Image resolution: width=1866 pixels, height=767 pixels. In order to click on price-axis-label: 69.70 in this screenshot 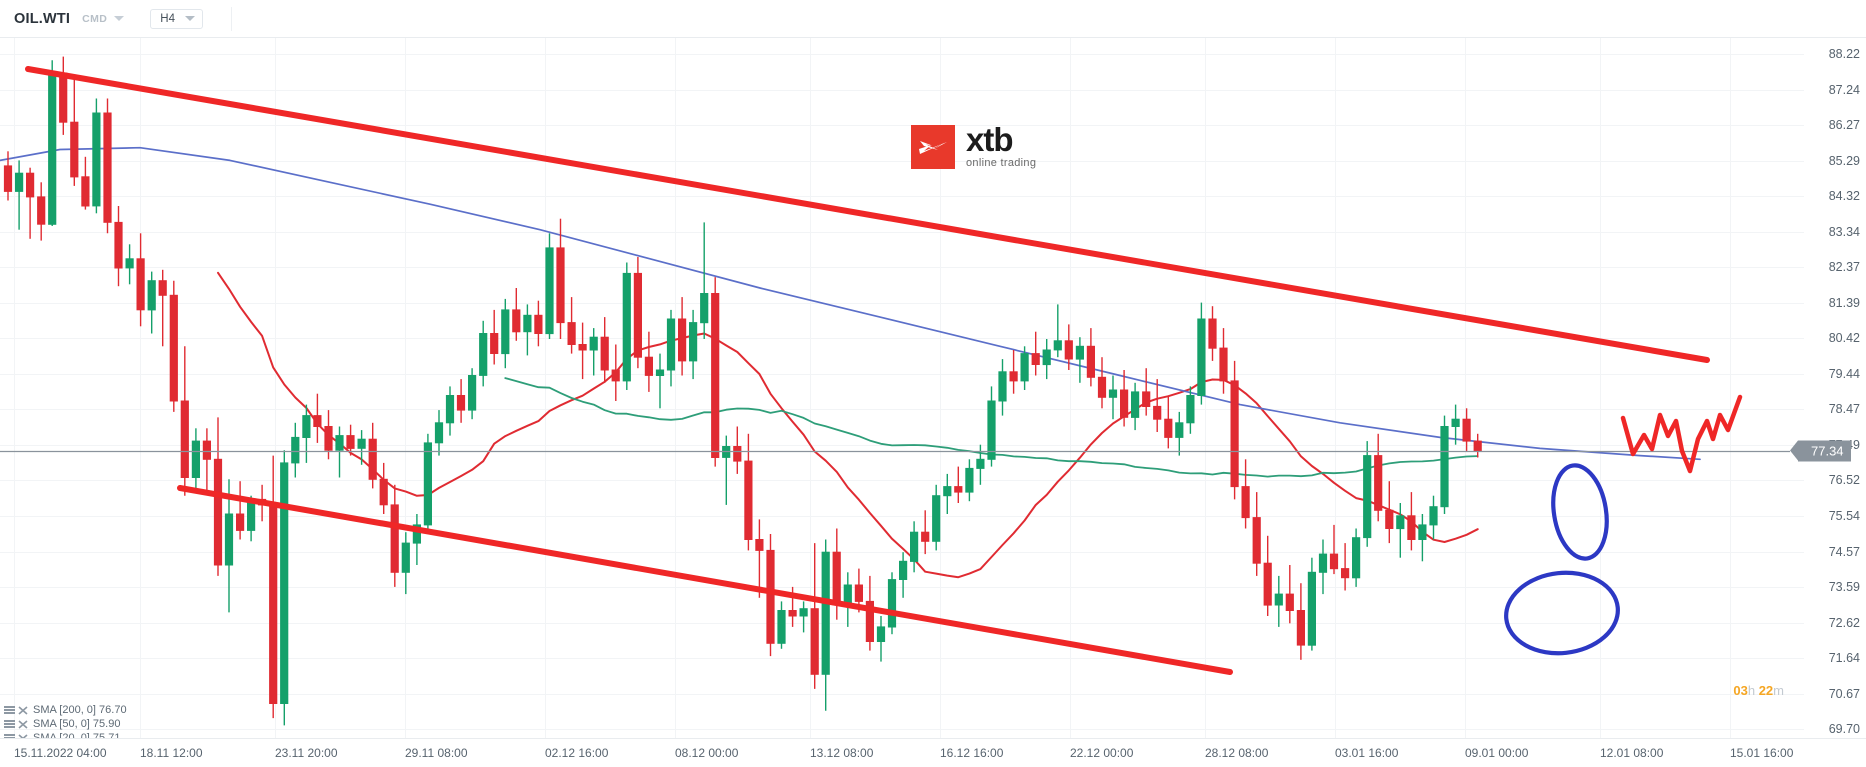, I will do `click(1844, 729)`.